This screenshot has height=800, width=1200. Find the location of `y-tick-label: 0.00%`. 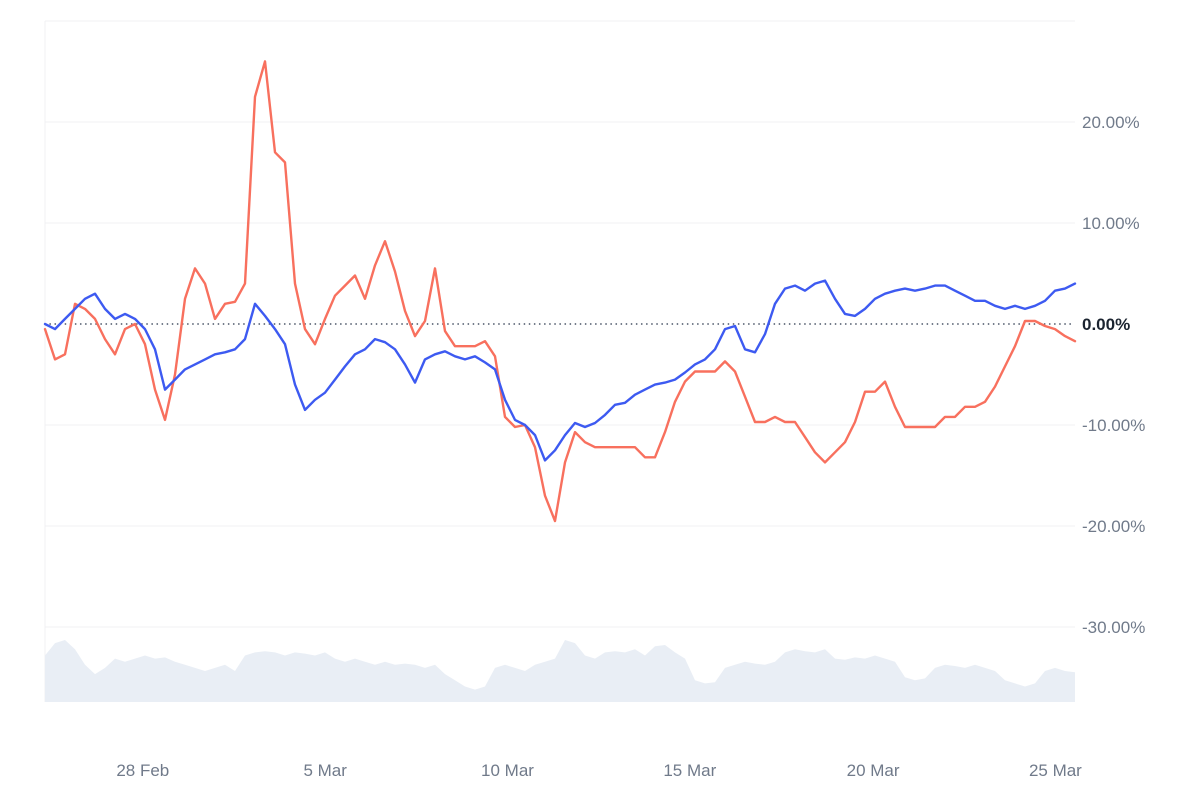

y-tick-label: 0.00% is located at coordinates (1106, 324).